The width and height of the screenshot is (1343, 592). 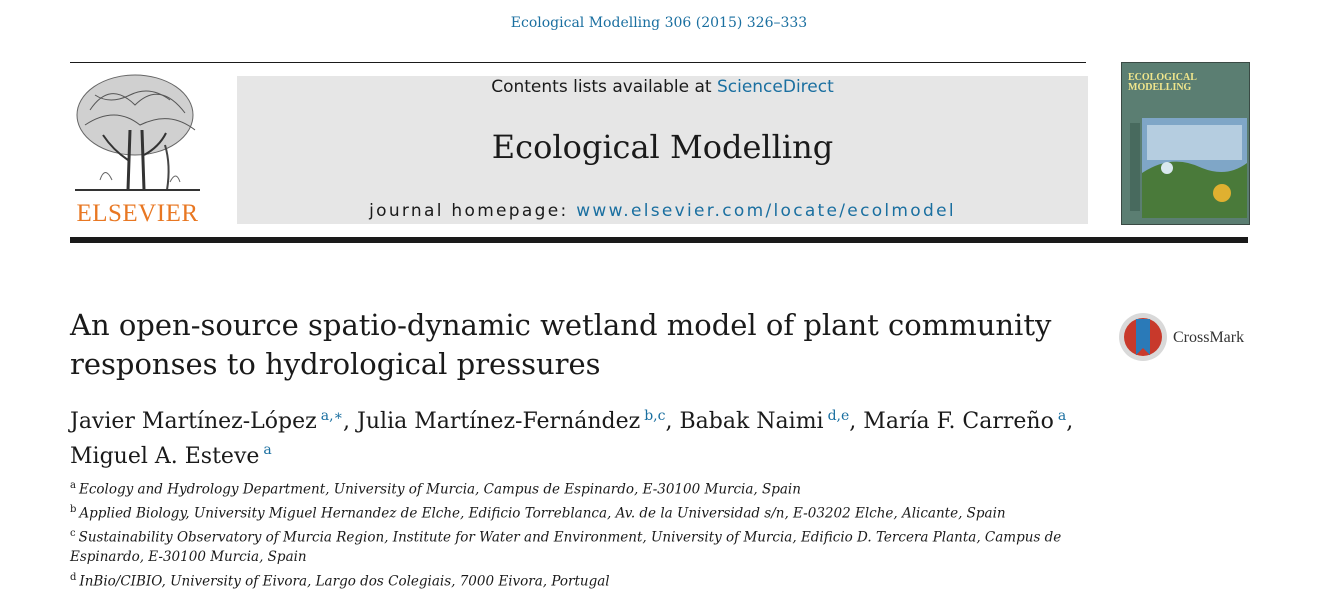 What do you see at coordinates (473, 211) in the screenshot?
I see `homepage-prefix: journal homepage:` at bounding box center [473, 211].